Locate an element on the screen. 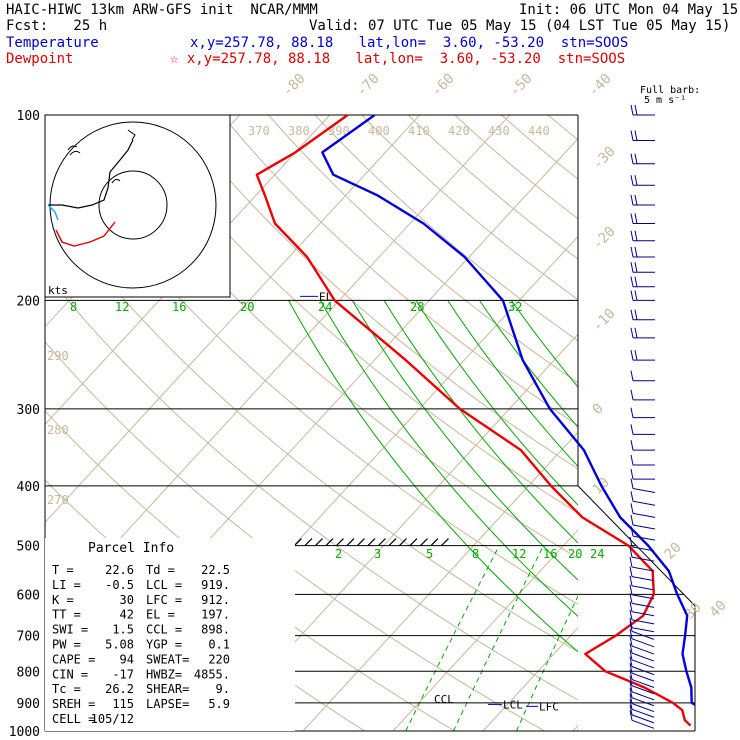 The image size is (740, 740). parcel-title: Parcel Info is located at coordinates (131, 548).